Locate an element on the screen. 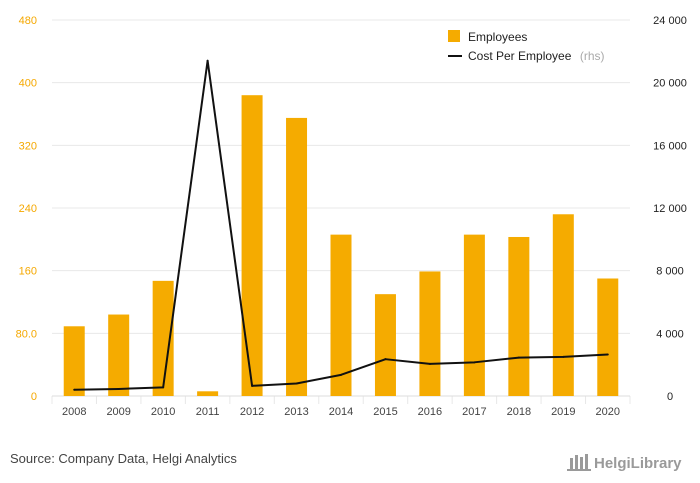 This screenshot has width=700, height=483. library-icon is located at coordinates (579, 462).